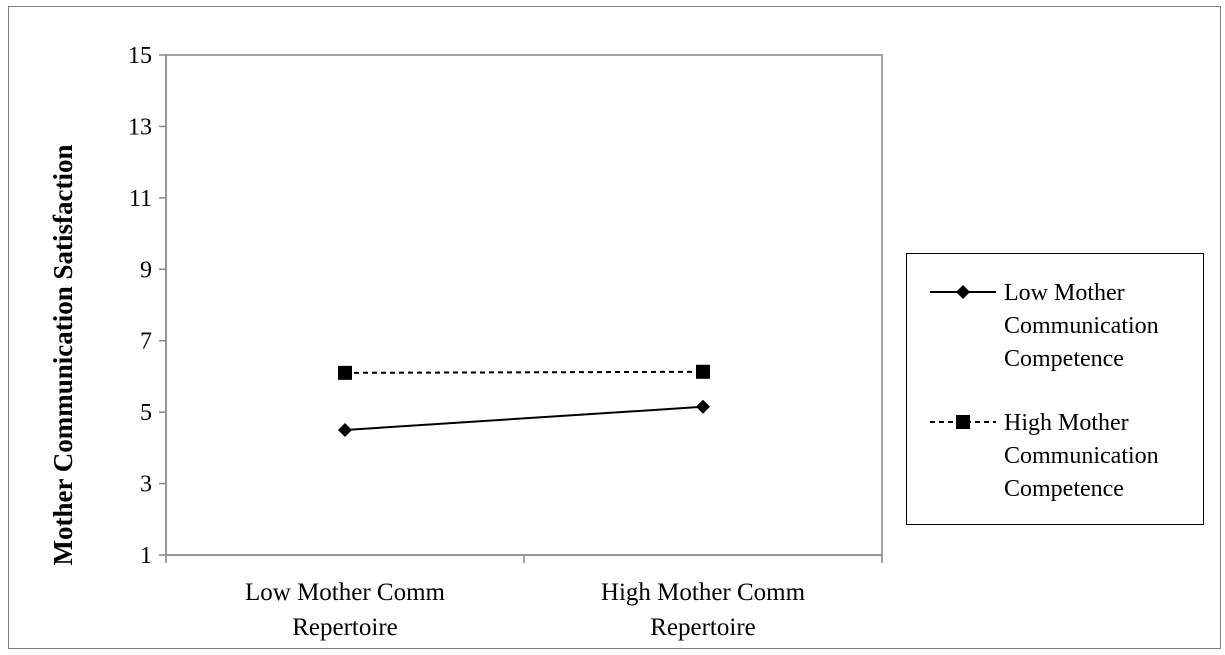 The image size is (1225, 655). Describe the element at coordinates (140, 56) in the screenshot. I see `y-tick-label: 15` at that location.